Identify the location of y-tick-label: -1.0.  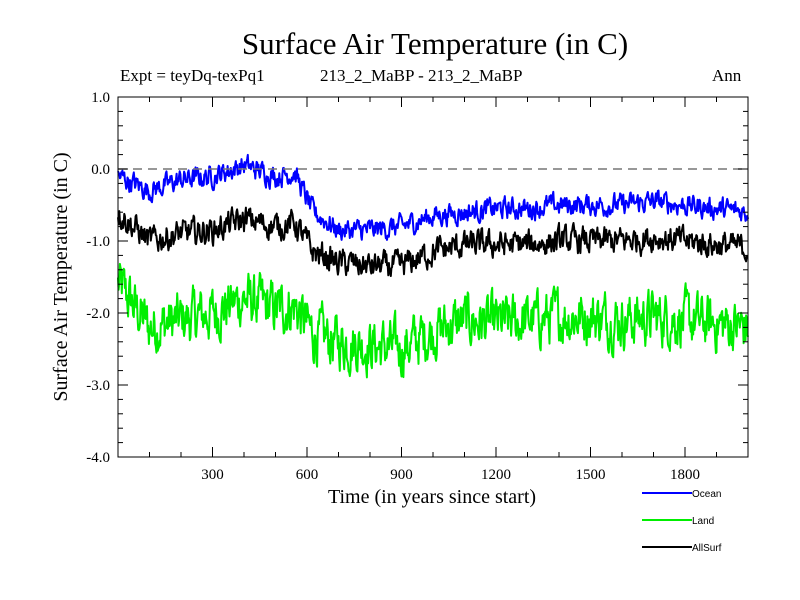
(98, 242).